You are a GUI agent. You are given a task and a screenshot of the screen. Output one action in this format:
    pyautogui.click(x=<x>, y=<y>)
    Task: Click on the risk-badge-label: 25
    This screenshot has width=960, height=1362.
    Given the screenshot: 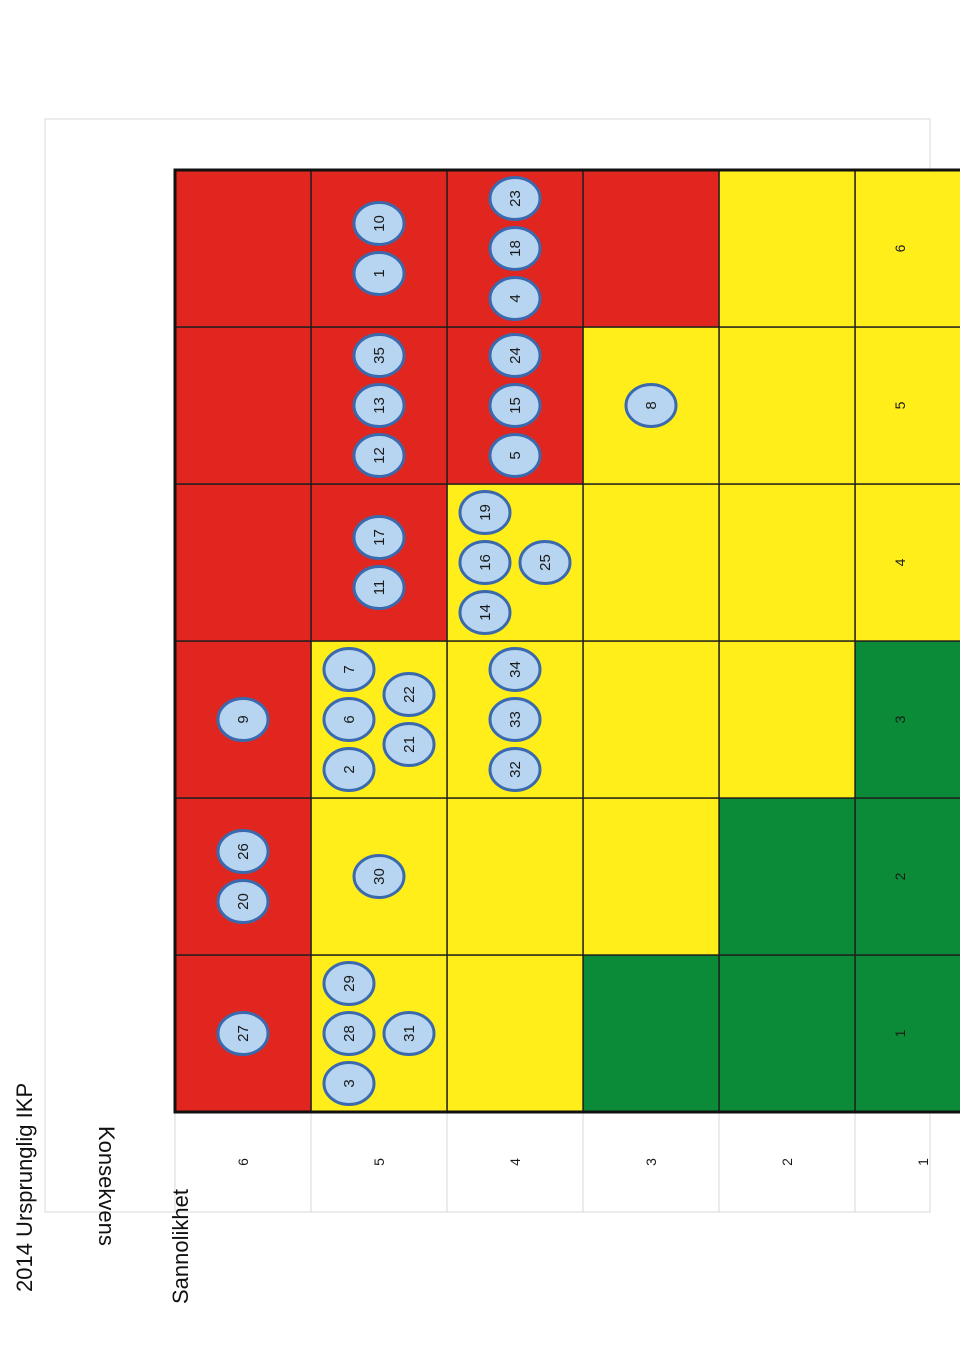 What is the action you would take?
    pyautogui.click(x=545, y=562)
    